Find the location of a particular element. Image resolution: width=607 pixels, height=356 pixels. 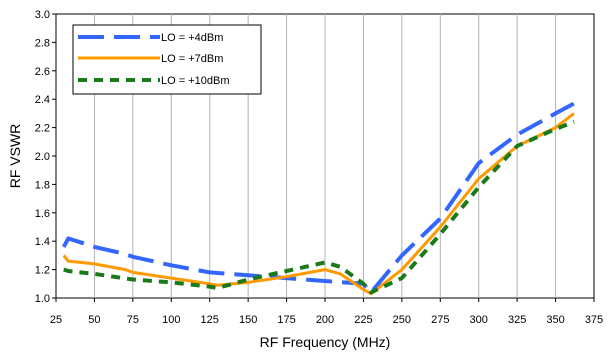

legend-label-lo-7dbm: LO = +7dBm is located at coordinates (192, 59).